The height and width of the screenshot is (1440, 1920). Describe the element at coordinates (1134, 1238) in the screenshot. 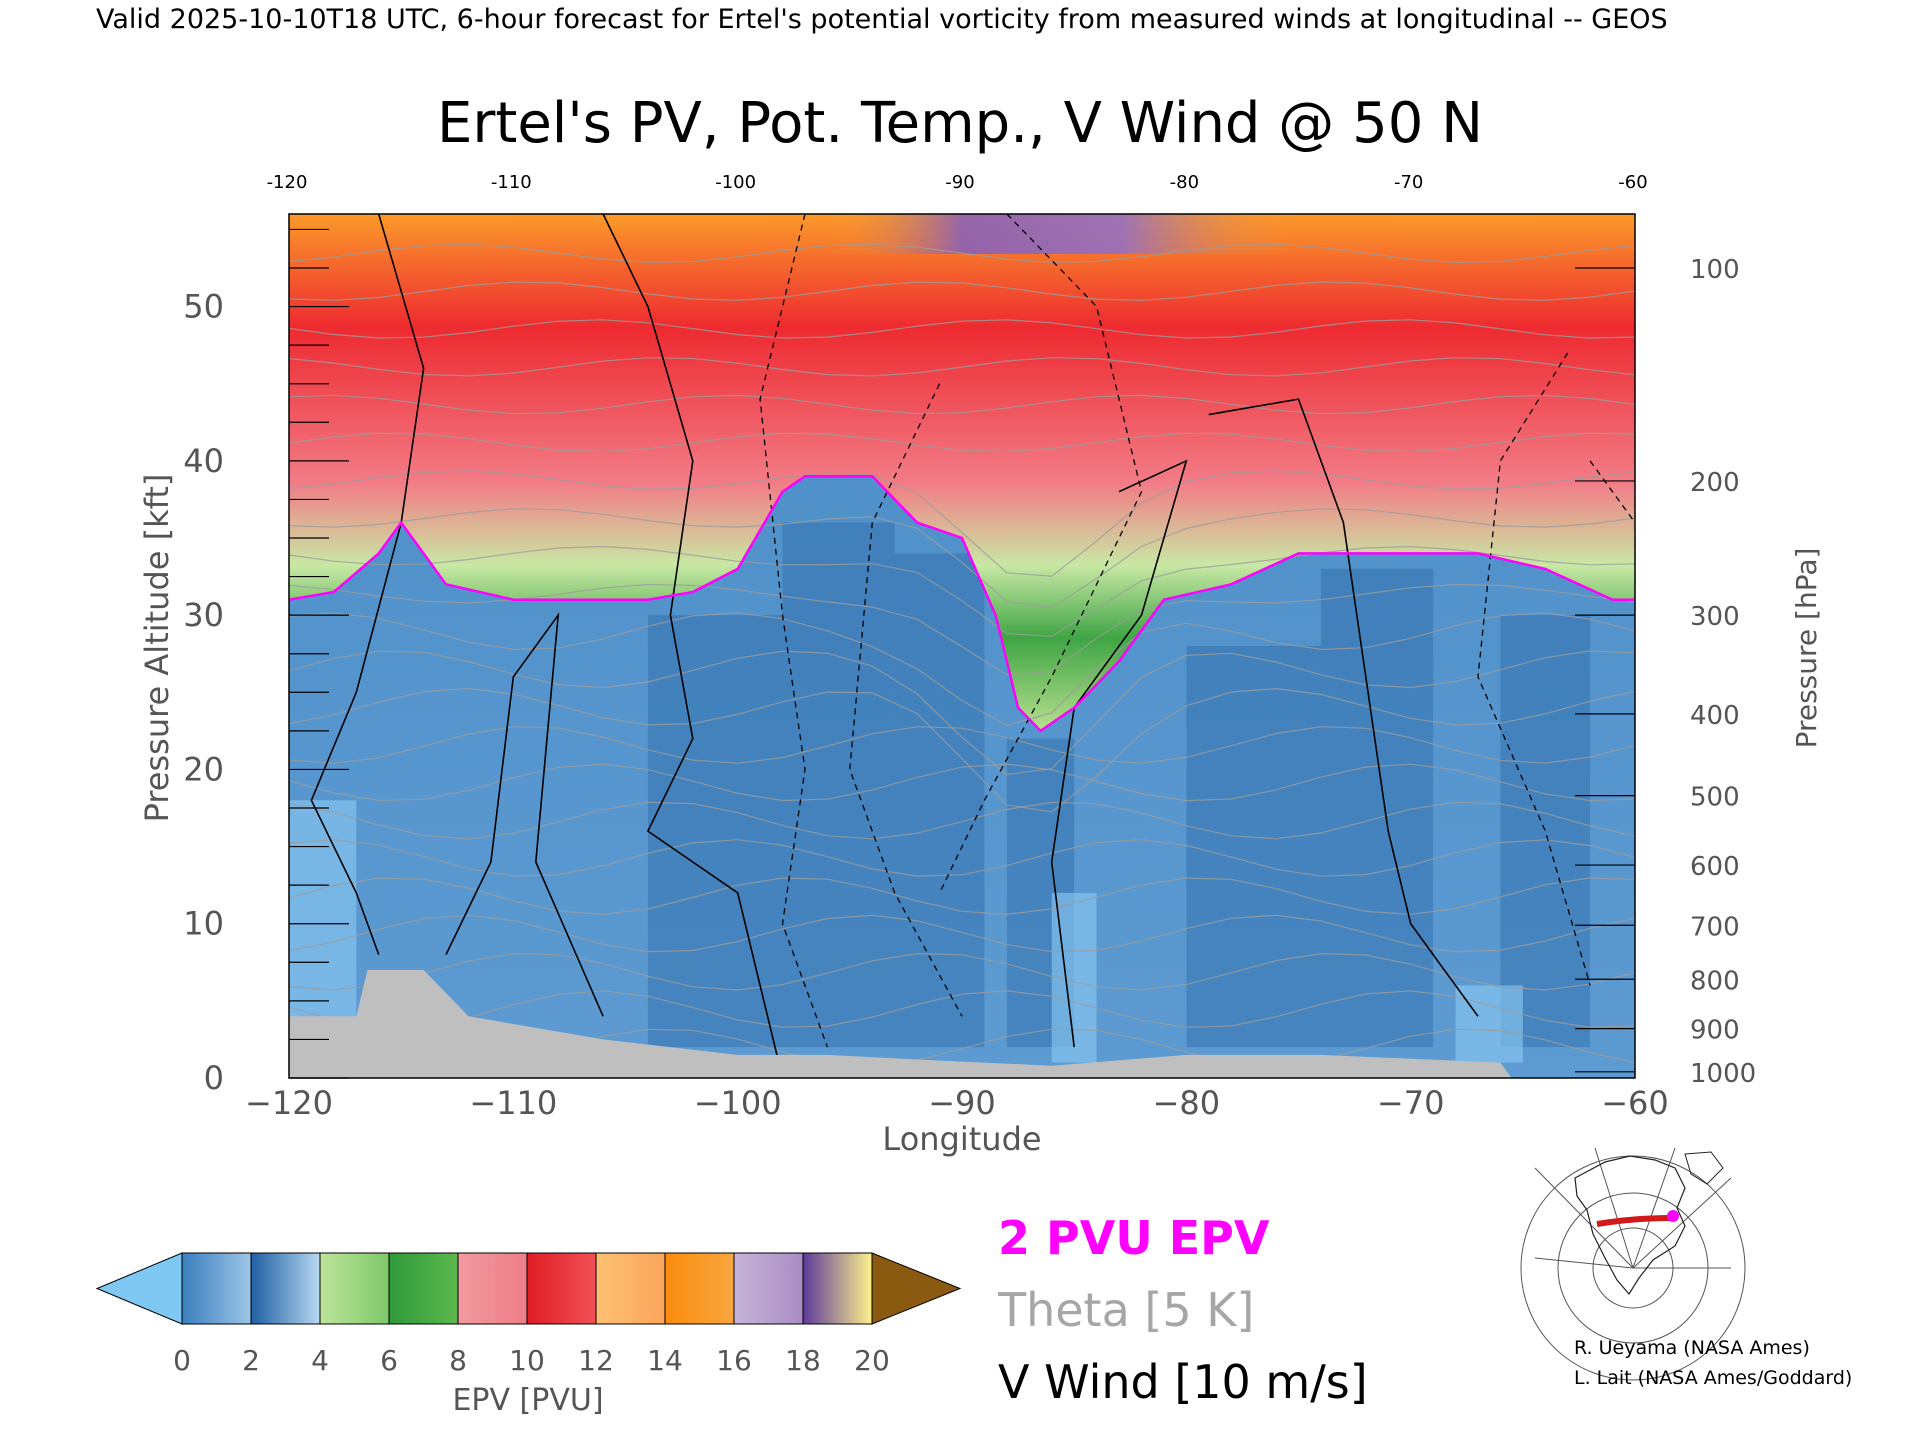

I see `legend-item-pvu: 2 PVU EPV` at that location.